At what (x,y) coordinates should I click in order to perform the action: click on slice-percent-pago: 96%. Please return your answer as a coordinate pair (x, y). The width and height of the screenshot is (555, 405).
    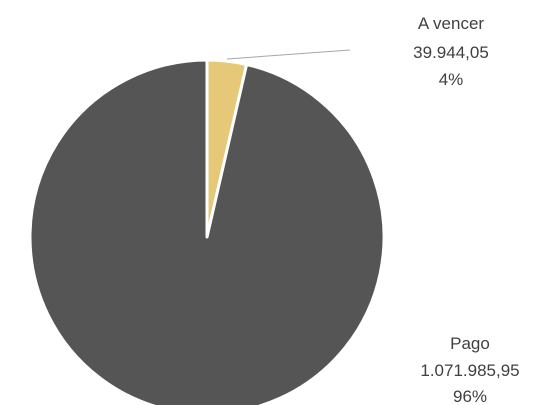
    Looking at the image, I should click on (470, 396).